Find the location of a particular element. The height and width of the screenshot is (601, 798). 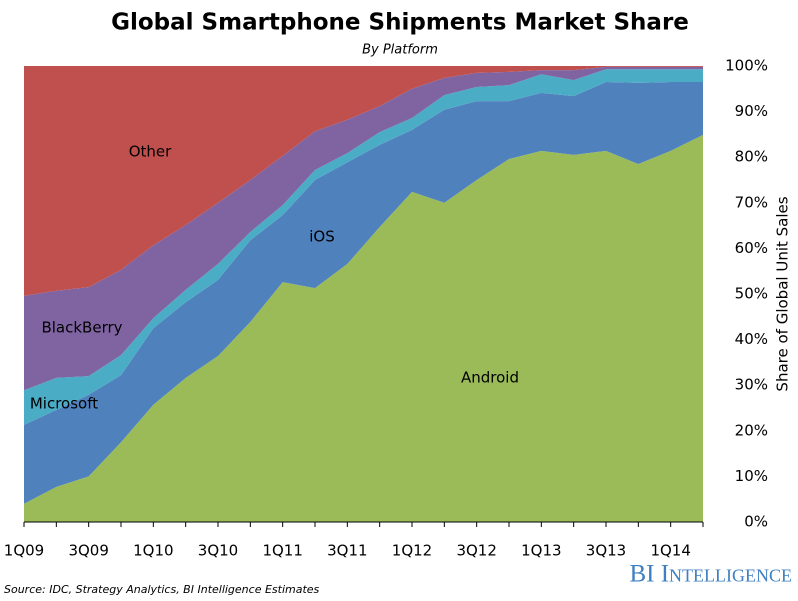

y-tick-label: 30% is located at coordinates (751, 385).